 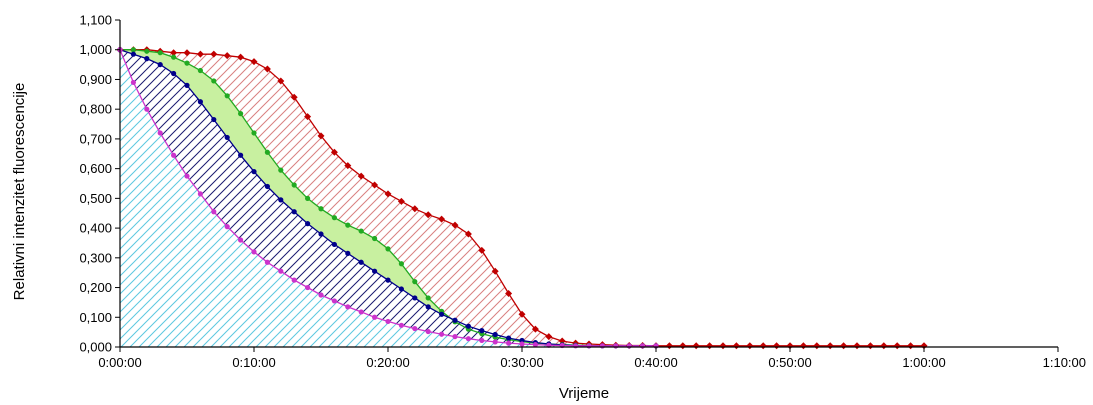 What do you see at coordinates (1064, 362) in the screenshot?
I see `x-tick-label: 1:10:00` at bounding box center [1064, 362].